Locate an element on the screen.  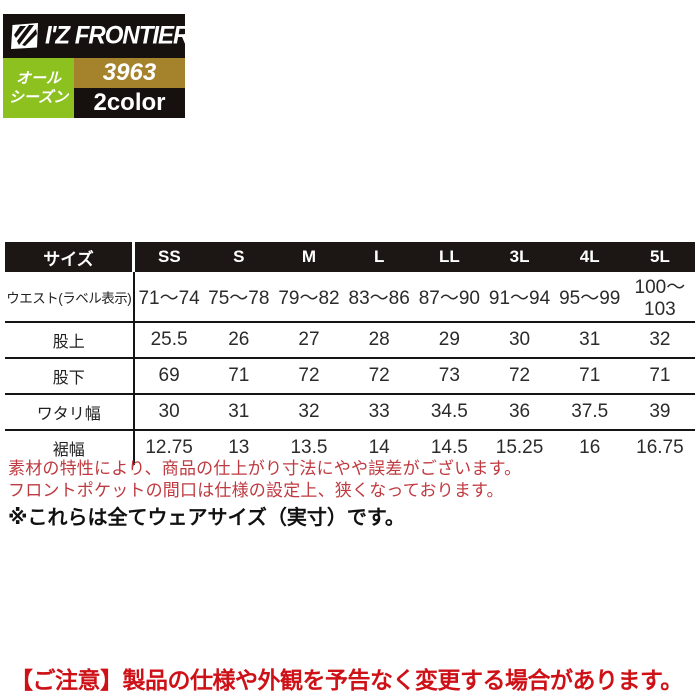
size-value-cell: 39 is located at coordinates (659, 412).